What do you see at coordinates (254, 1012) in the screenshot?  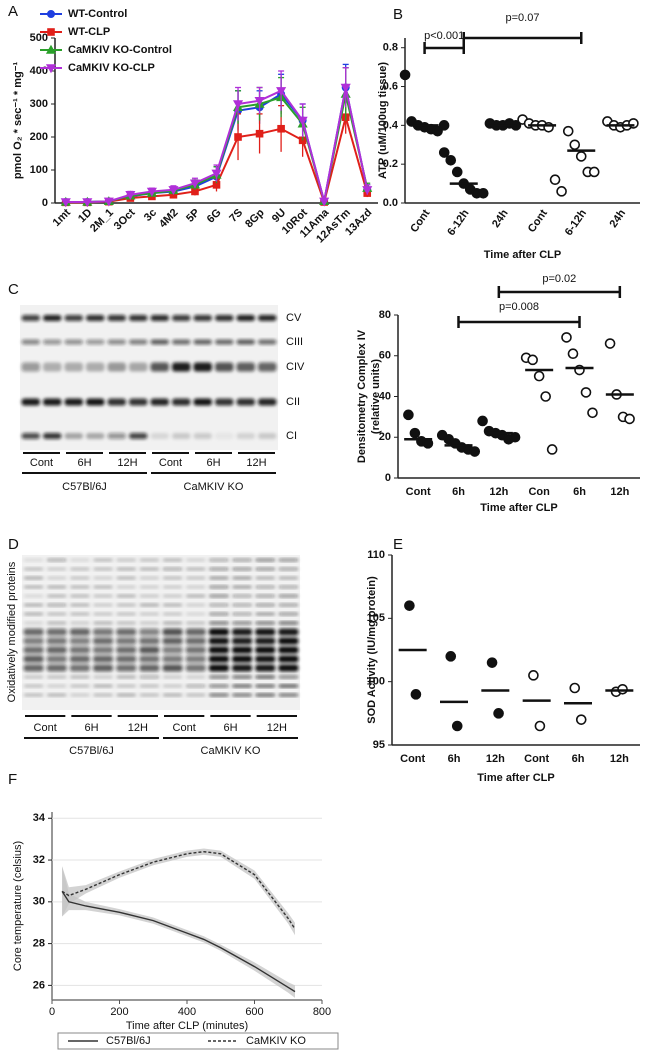 I see `x-tick-label: 600` at bounding box center [254, 1012].